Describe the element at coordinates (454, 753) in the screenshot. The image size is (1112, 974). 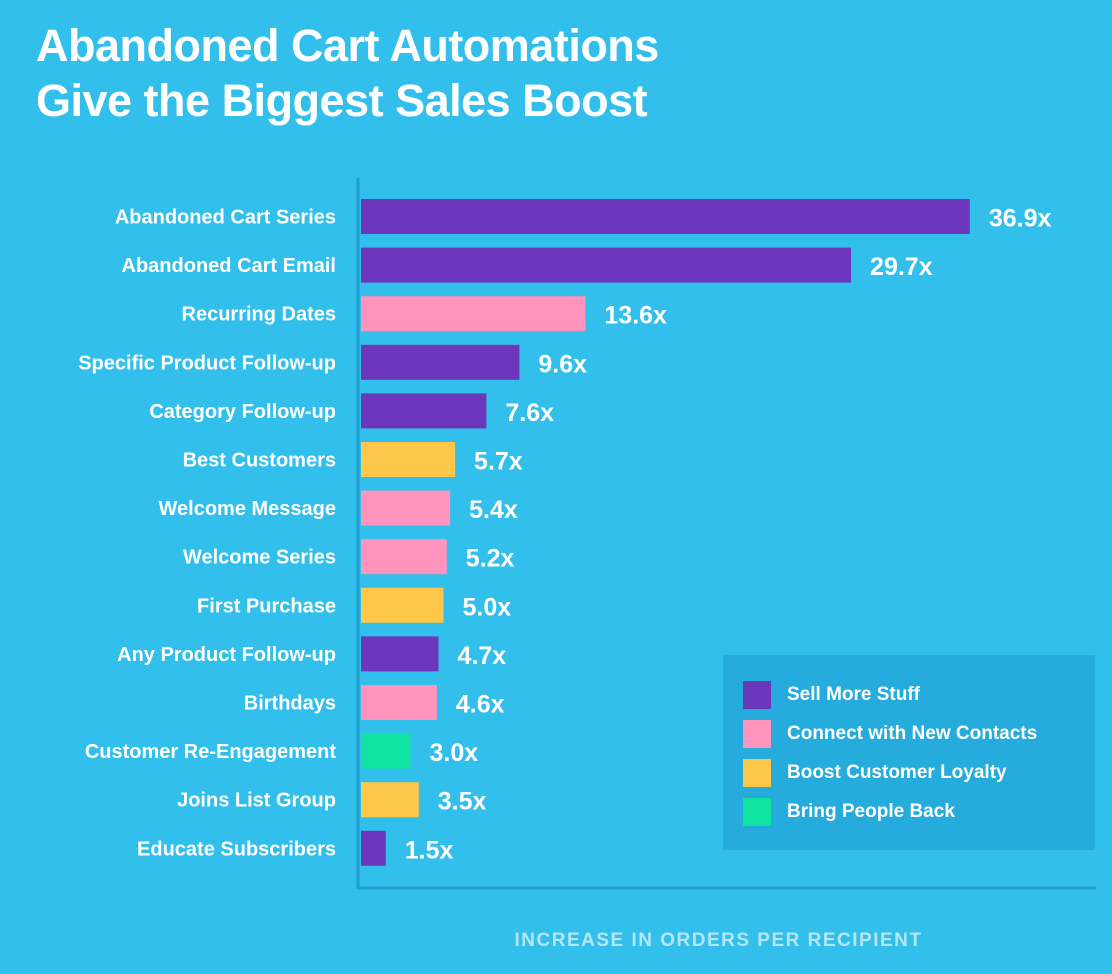
I see `value-label: 3.0x` at that location.